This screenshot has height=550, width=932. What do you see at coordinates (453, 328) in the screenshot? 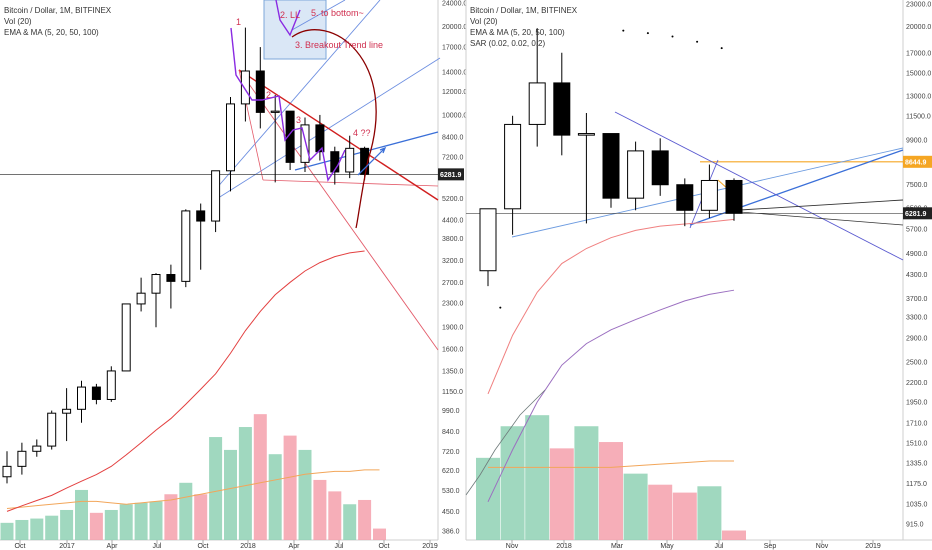
I see `left-price-tick-label: 1900.0` at bounding box center [453, 328].